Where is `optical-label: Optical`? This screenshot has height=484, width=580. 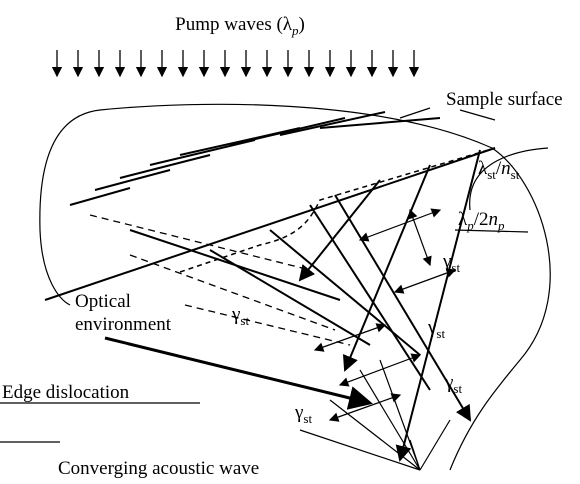 optical-label: Optical is located at coordinates (103, 301).